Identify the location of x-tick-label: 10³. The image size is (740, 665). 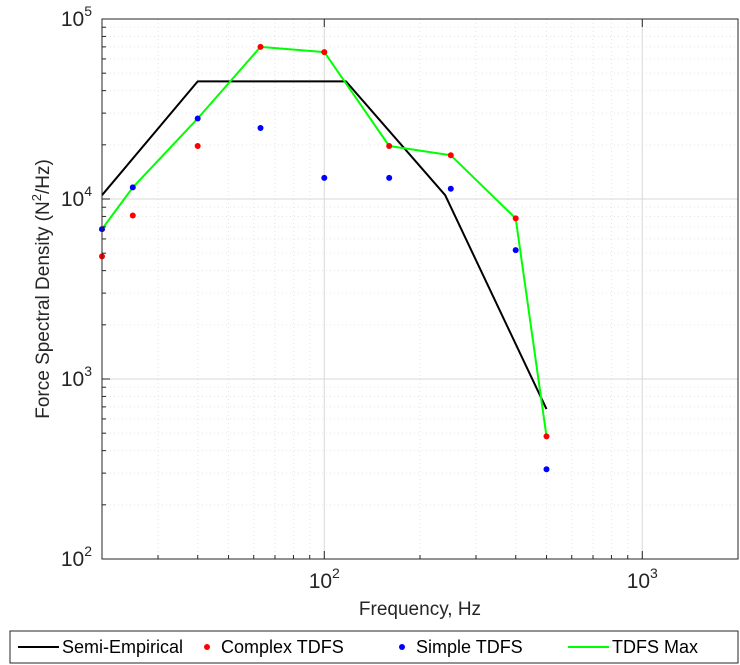
(642, 579).